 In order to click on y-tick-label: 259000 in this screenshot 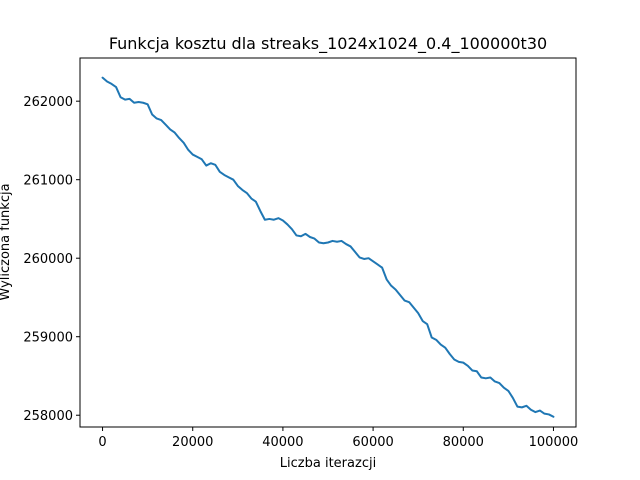, I will do `click(48, 338)`.